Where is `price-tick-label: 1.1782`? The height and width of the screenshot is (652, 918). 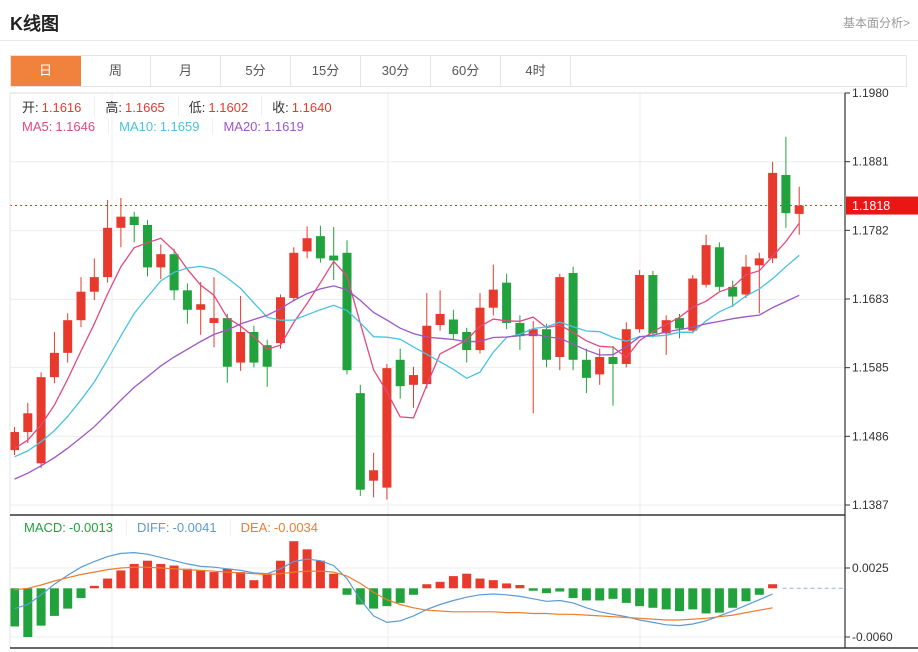 price-tick-label: 1.1782 is located at coordinates (870, 230).